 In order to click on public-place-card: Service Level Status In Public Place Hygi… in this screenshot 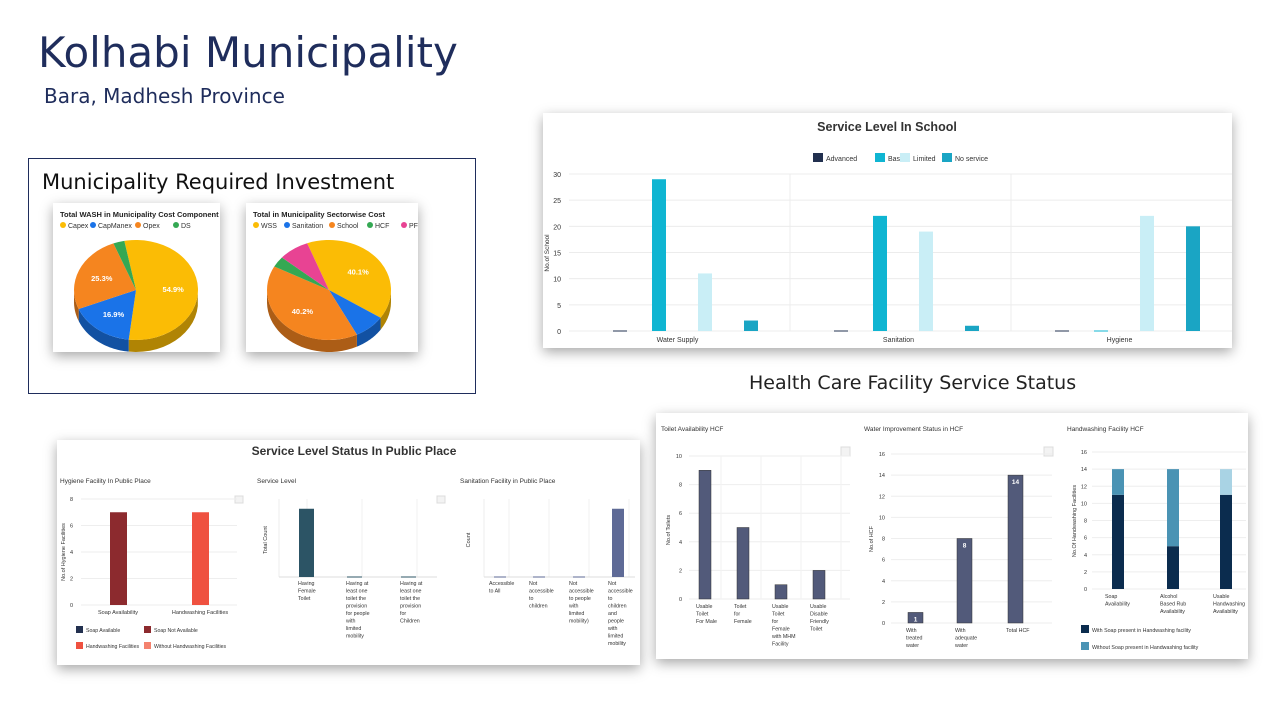, I will do `click(348, 552)`.